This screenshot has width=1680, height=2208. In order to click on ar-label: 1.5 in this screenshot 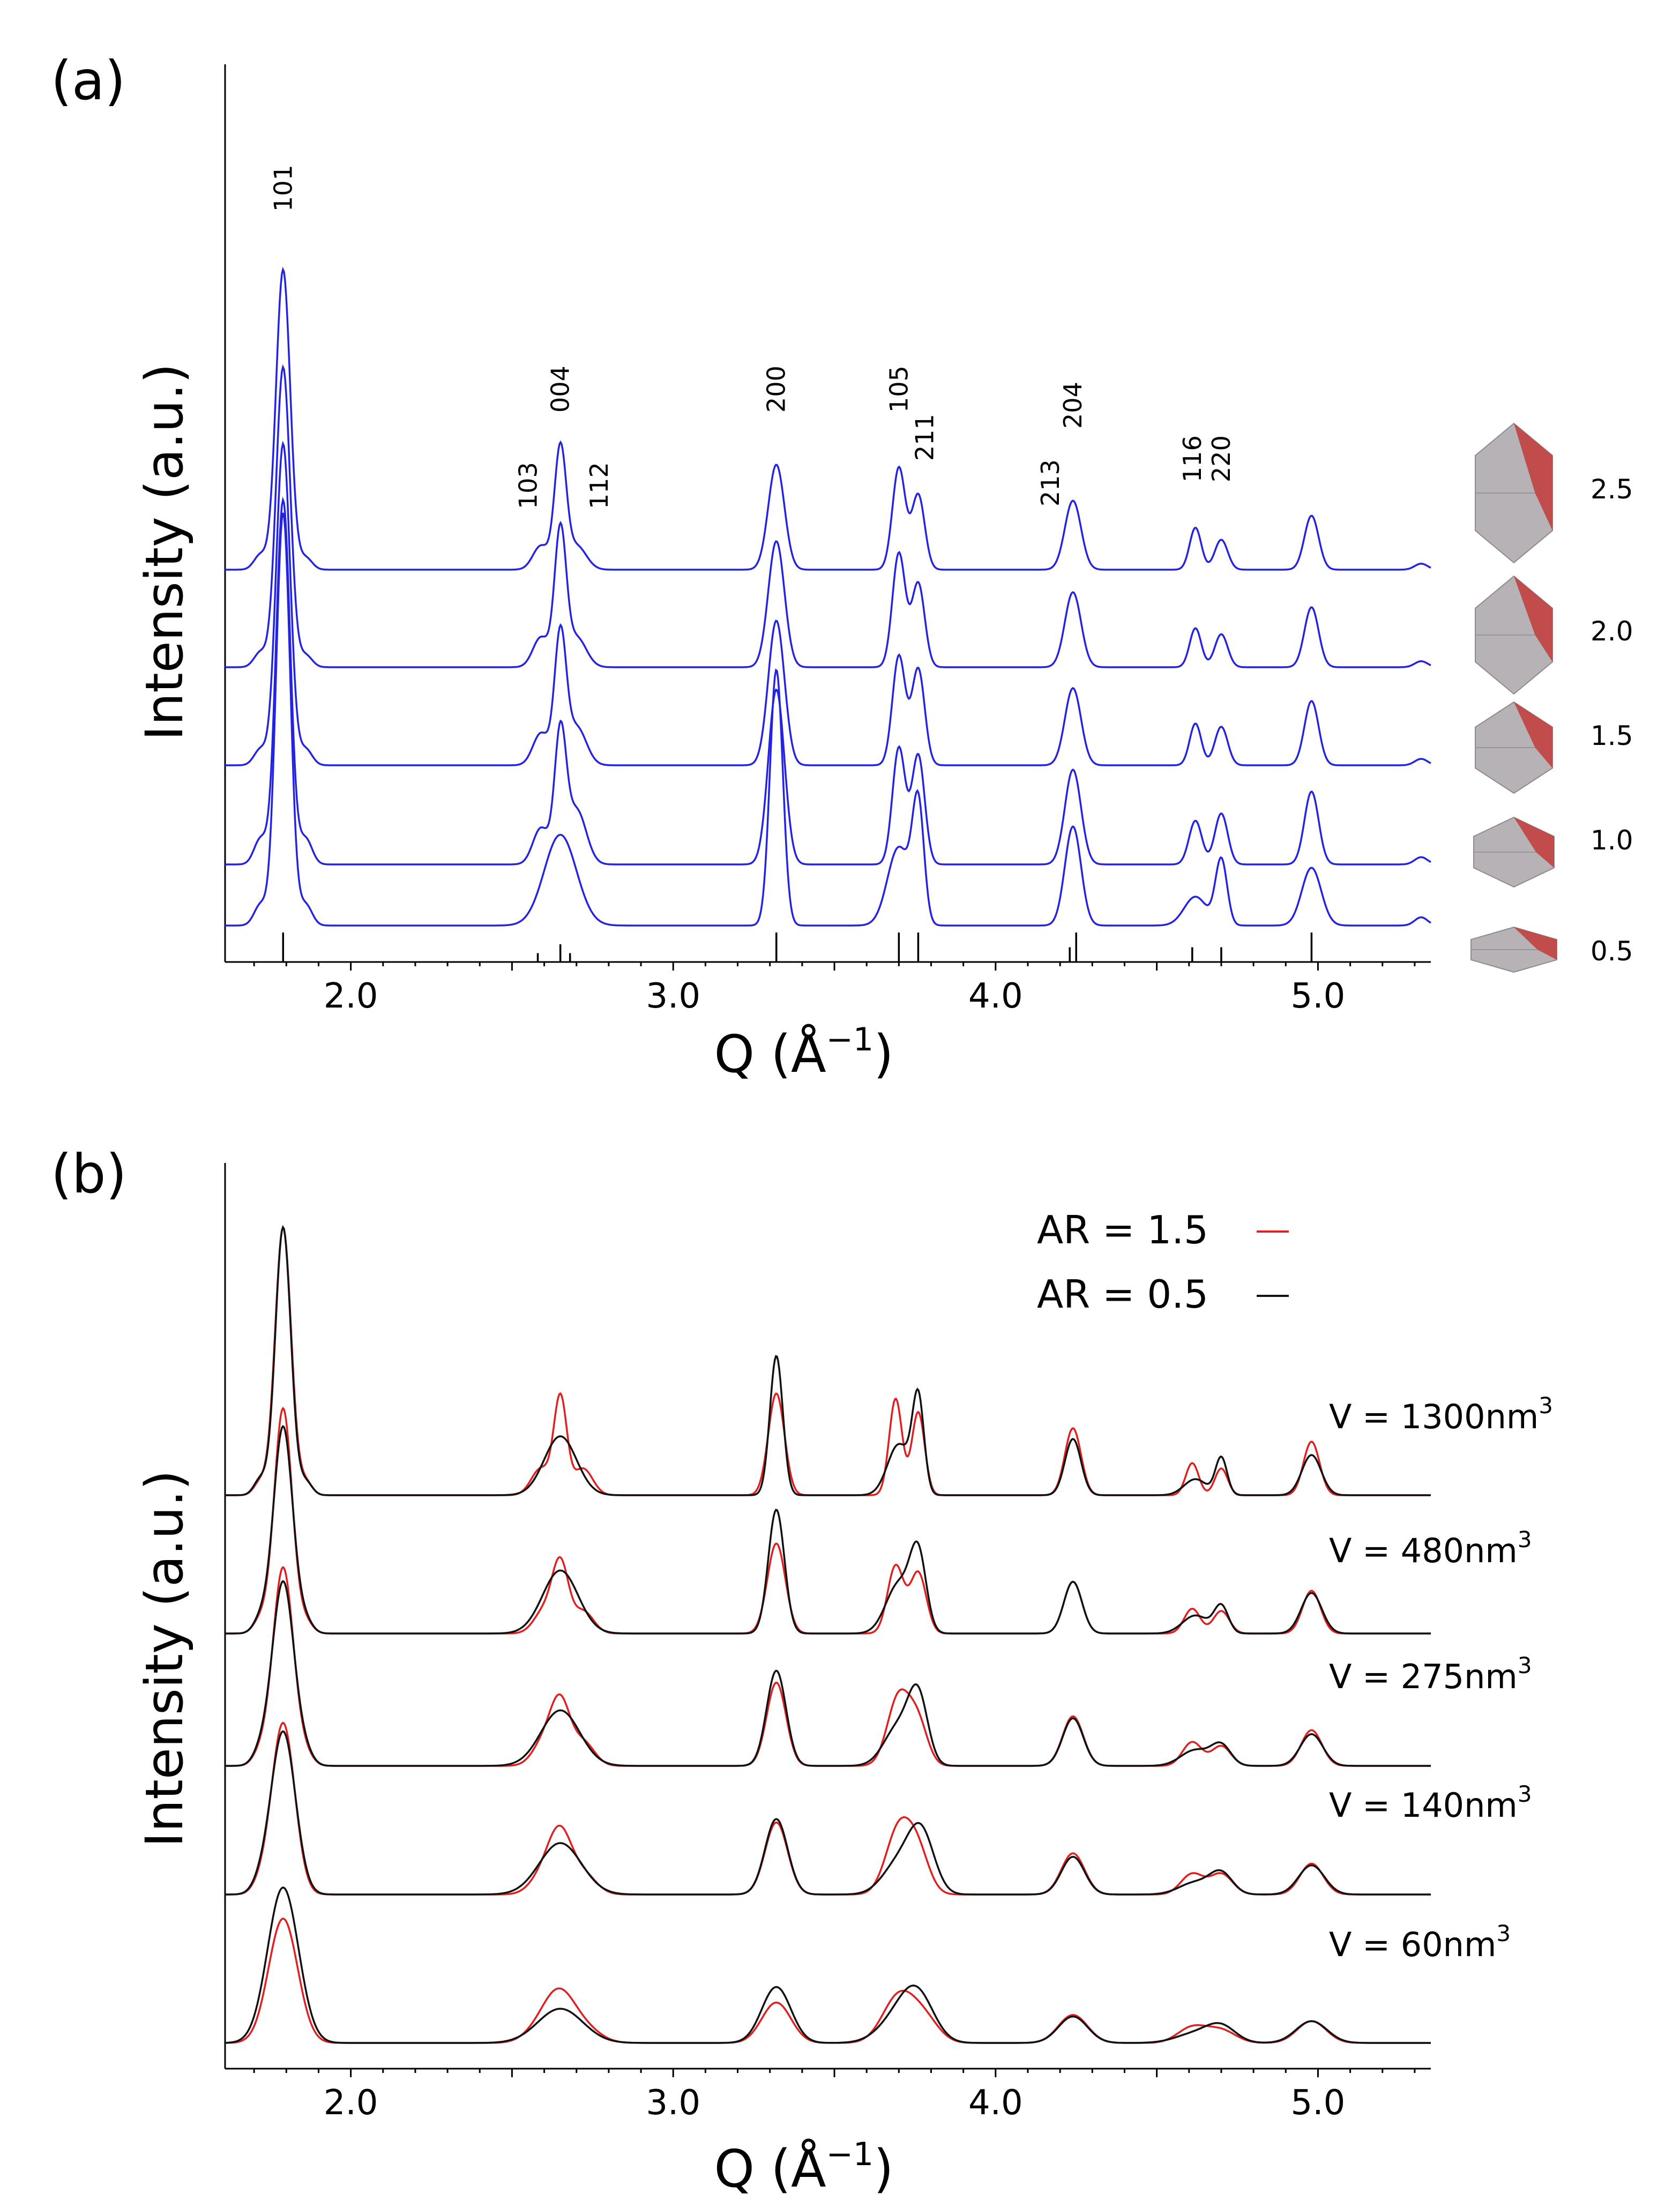, I will do `click(1612, 735)`.